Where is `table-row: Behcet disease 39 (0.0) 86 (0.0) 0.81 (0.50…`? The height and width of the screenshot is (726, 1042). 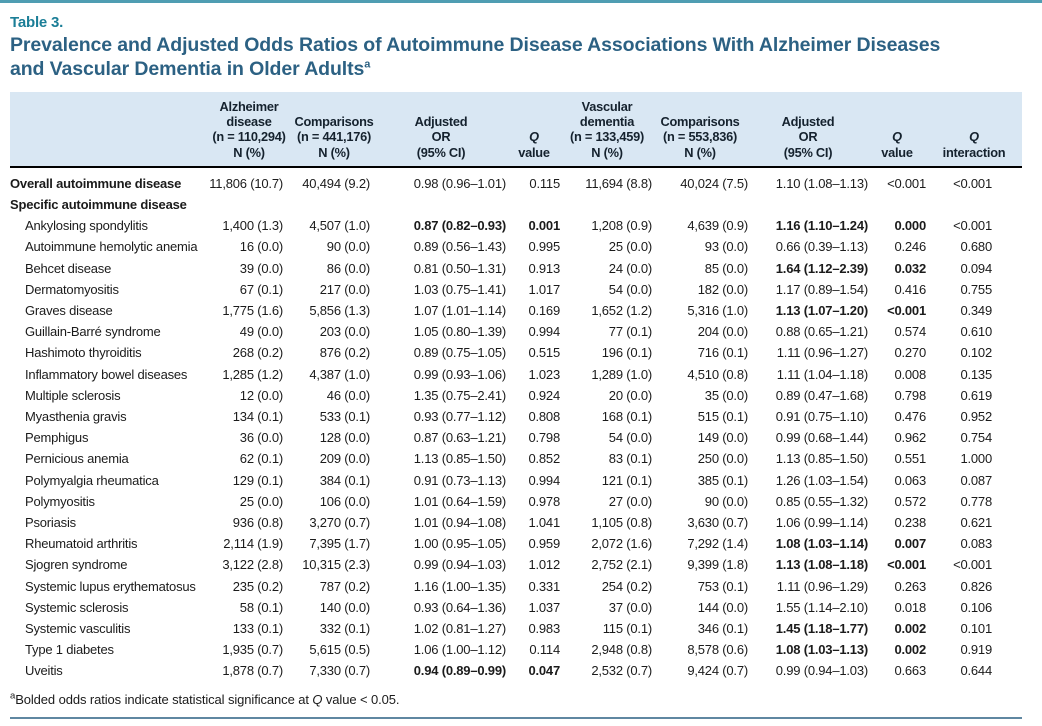
table-row: Behcet disease 39 (0.0) 86 (0.0) 0.81 (0.50… is located at coordinates (516, 268).